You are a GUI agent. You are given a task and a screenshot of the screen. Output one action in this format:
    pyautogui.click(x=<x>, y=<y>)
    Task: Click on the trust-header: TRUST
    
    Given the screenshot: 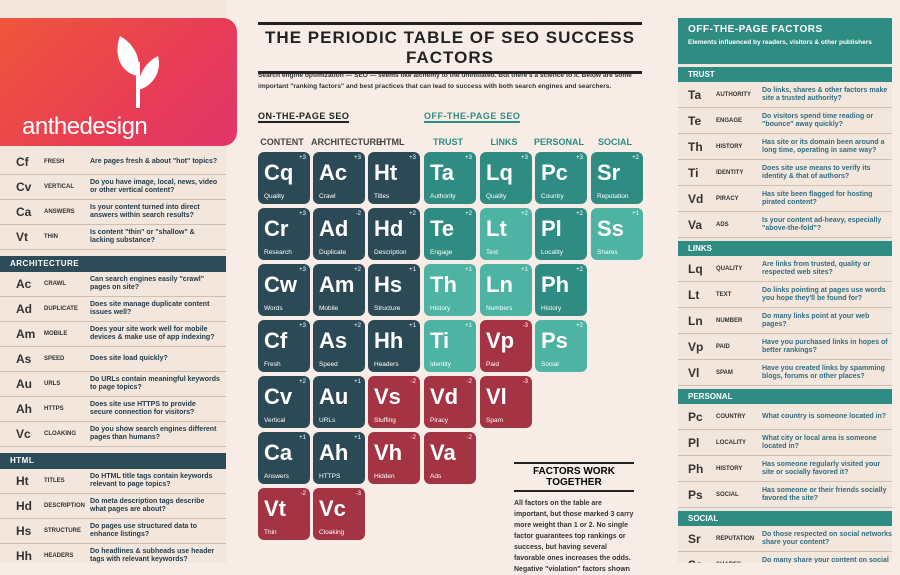 What is the action you would take?
    pyautogui.click(x=785, y=74)
    